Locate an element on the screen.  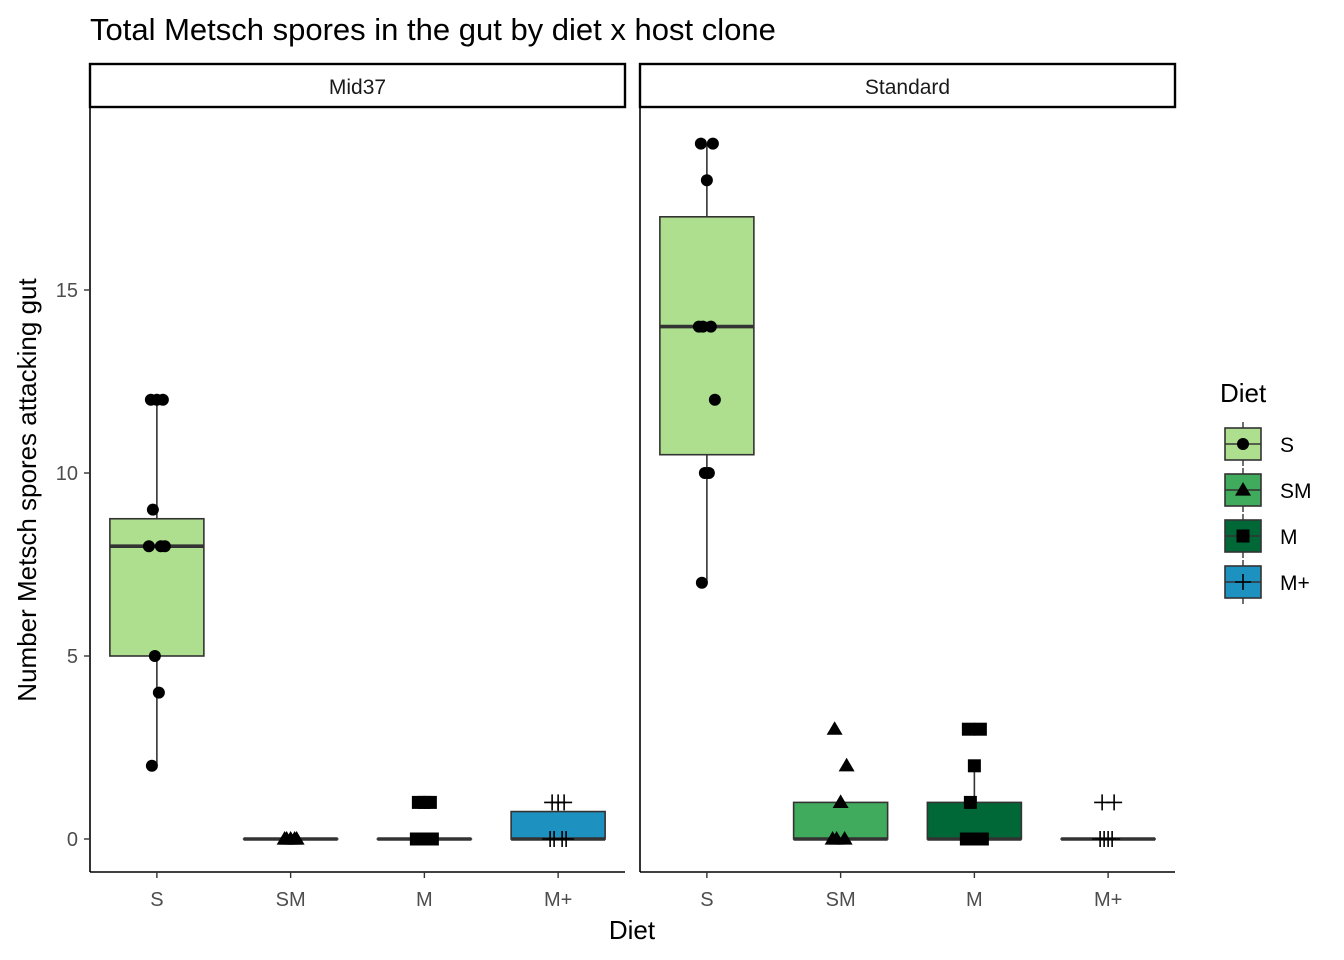
legend-item-m: M is located at coordinates (1261, 536).